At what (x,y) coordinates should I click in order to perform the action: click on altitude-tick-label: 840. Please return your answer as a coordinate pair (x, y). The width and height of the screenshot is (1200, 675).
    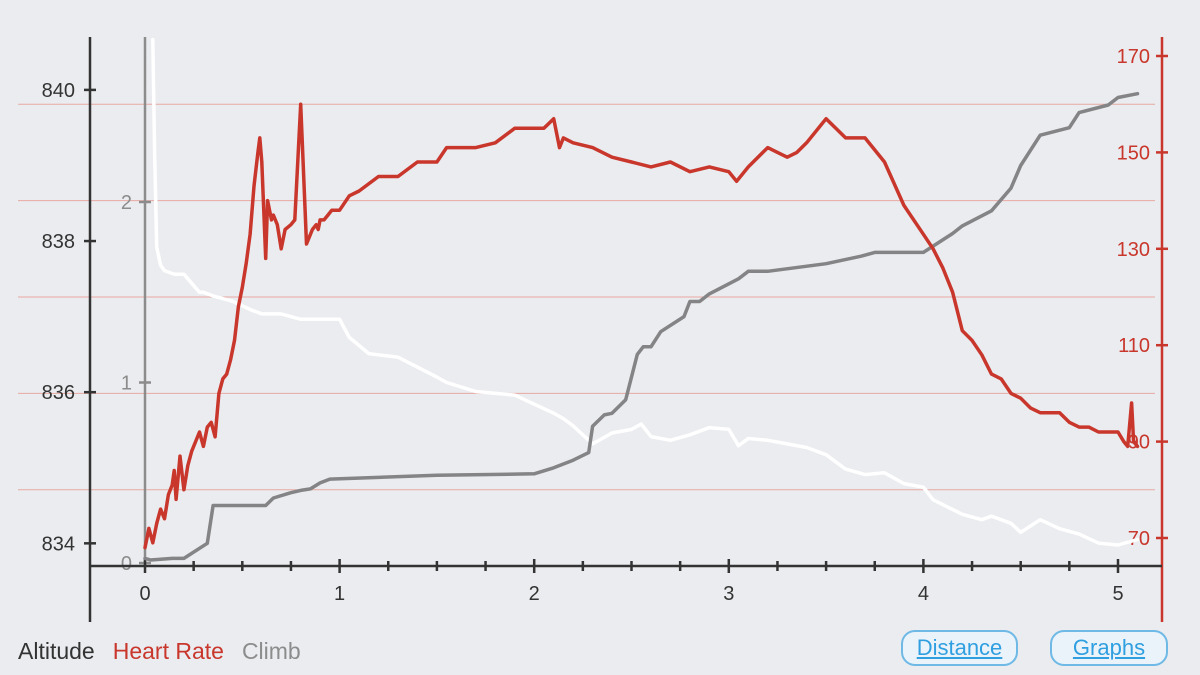
    Looking at the image, I should click on (58, 91).